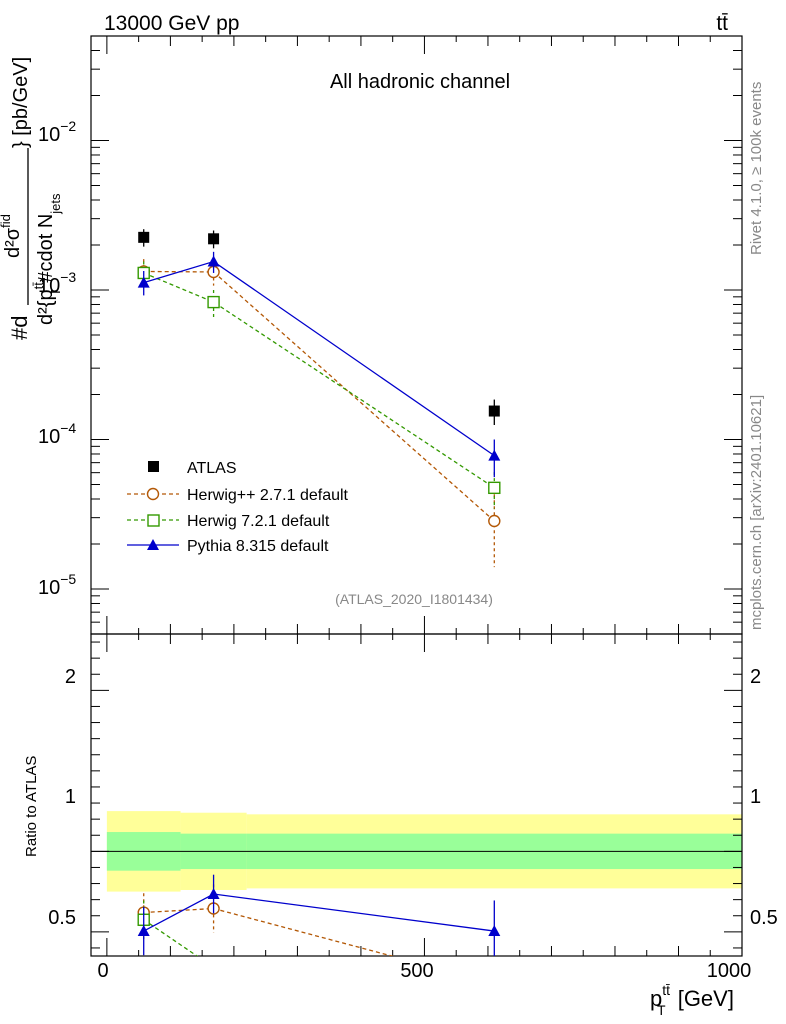 This screenshot has width=786, height=1024. What do you see at coordinates (258, 546) in the screenshot?
I see `legend-label-pythia: Pythia 8.315 default` at bounding box center [258, 546].